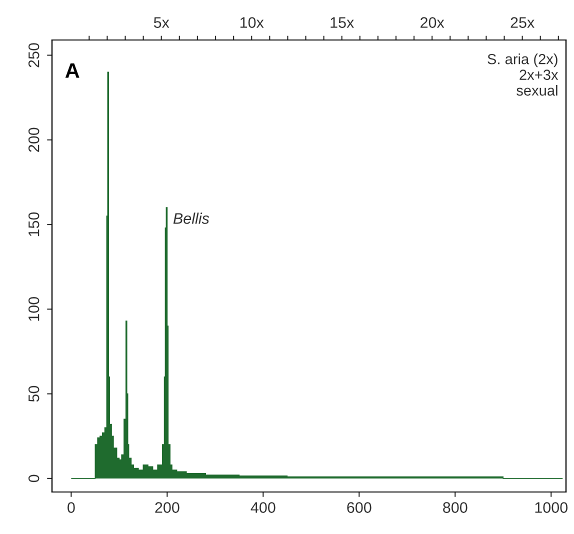 The width and height of the screenshot is (574, 534). I want to click on y-tick-label: 250, so click(34, 55).